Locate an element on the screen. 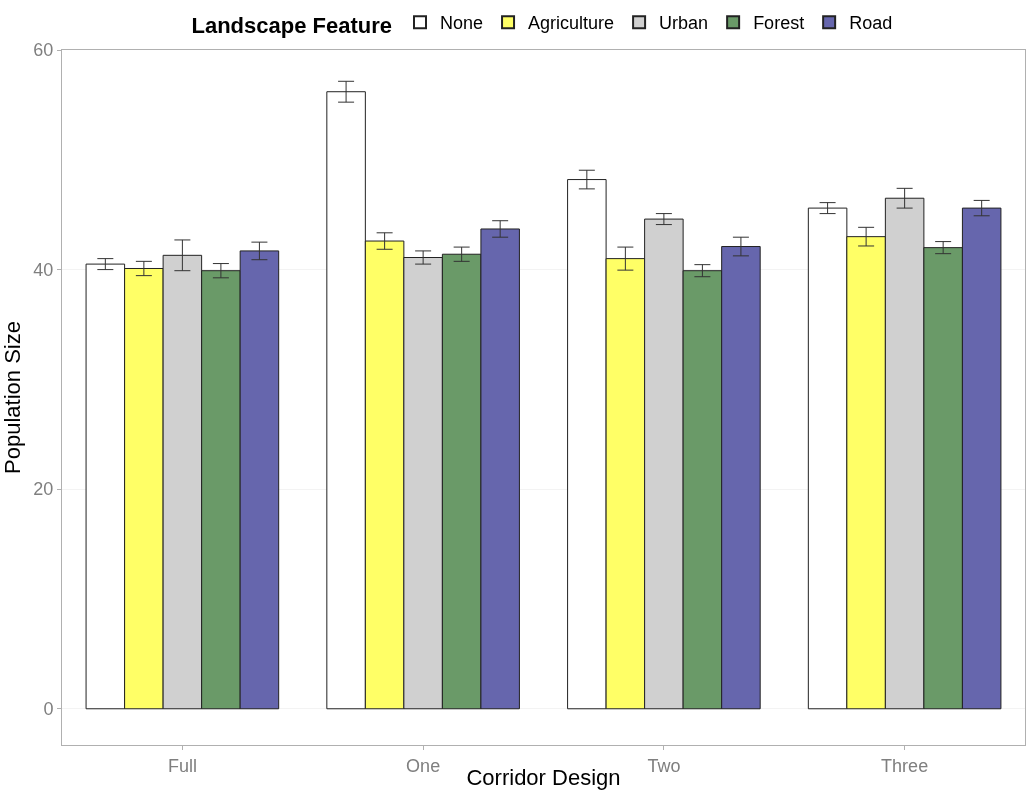 Image resolution: width=1029 pixels, height=790 pixels. x-tick-label: Three is located at coordinates (905, 765).